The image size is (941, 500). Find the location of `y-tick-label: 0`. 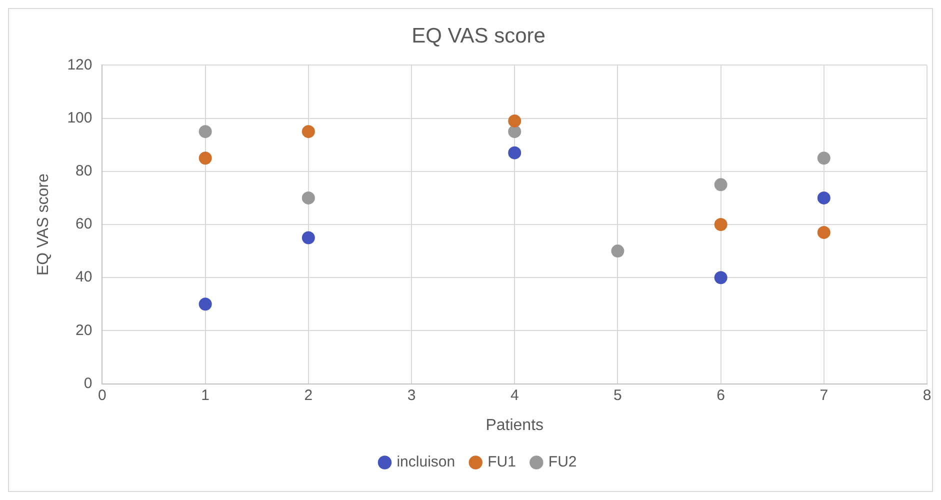

y-tick-label: 0 is located at coordinates (88, 383).